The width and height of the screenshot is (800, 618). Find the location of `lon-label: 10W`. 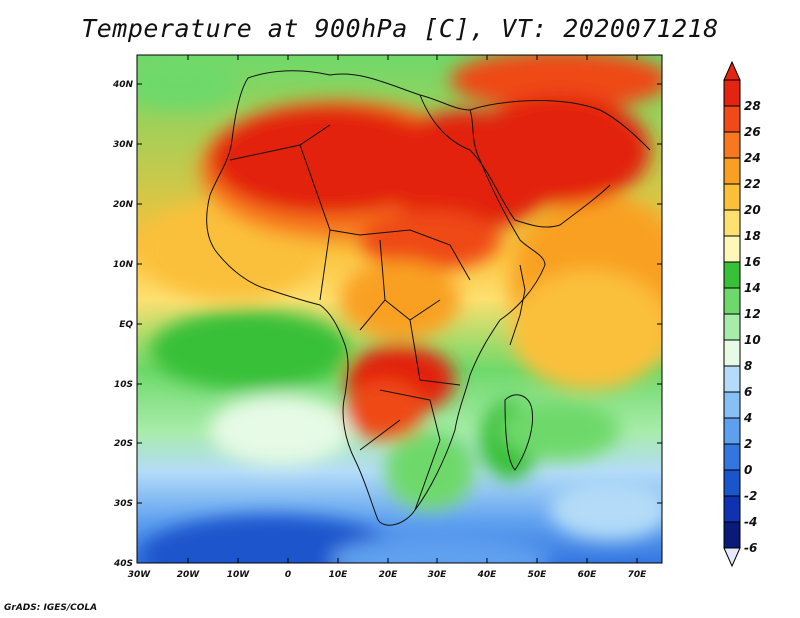

lon-label: 10W is located at coordinates (239, 575).